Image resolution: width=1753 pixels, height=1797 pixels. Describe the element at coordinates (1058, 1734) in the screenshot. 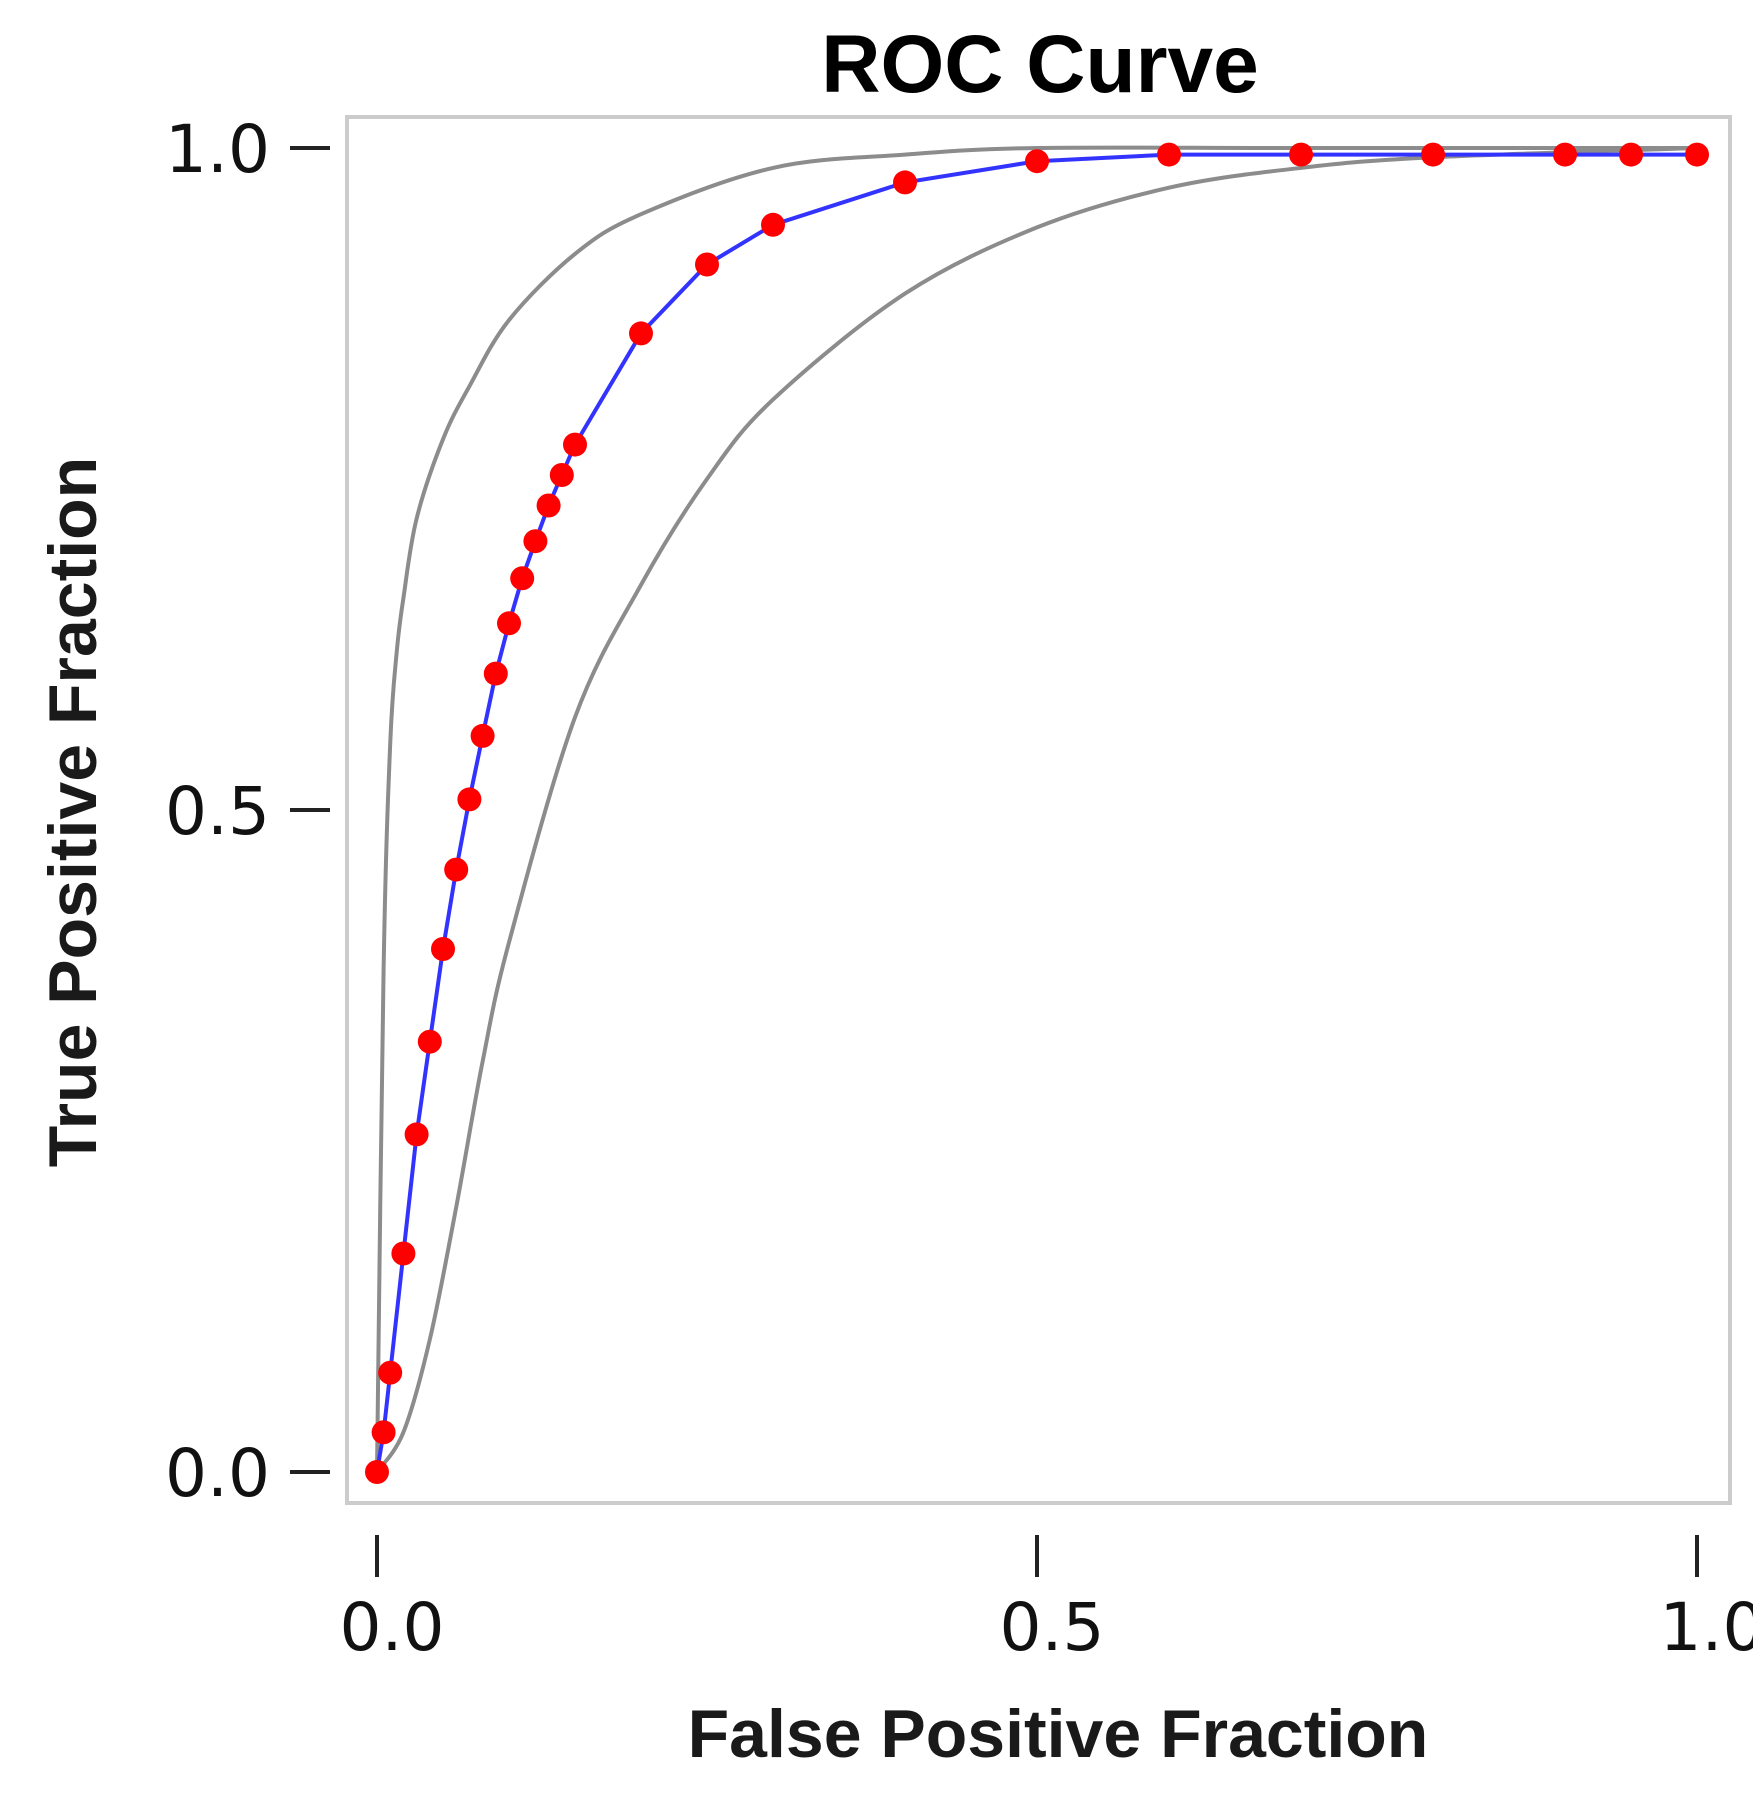

I see `x-axis-title: False Positive Fraction` at that location.